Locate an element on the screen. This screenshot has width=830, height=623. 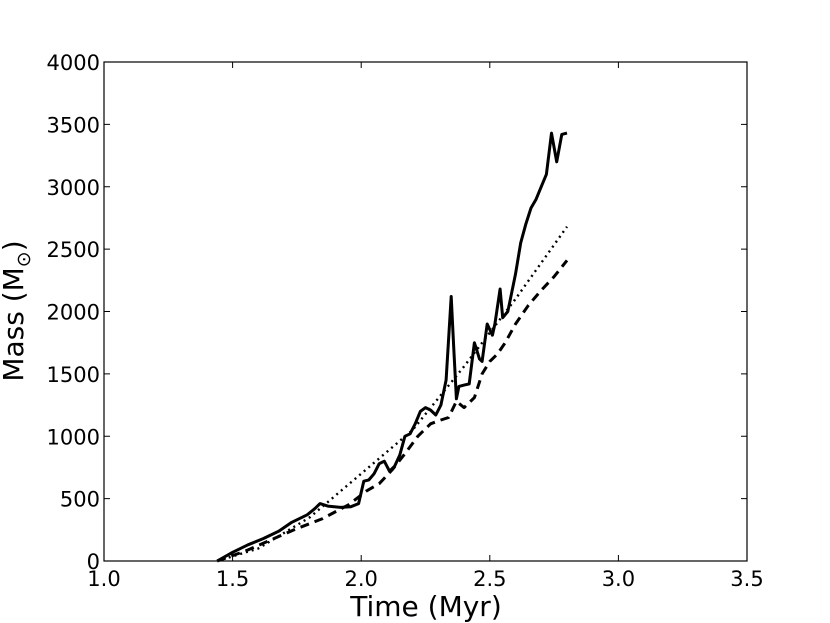
y-tick-label: 1000 is located at coordinates (73, 437).